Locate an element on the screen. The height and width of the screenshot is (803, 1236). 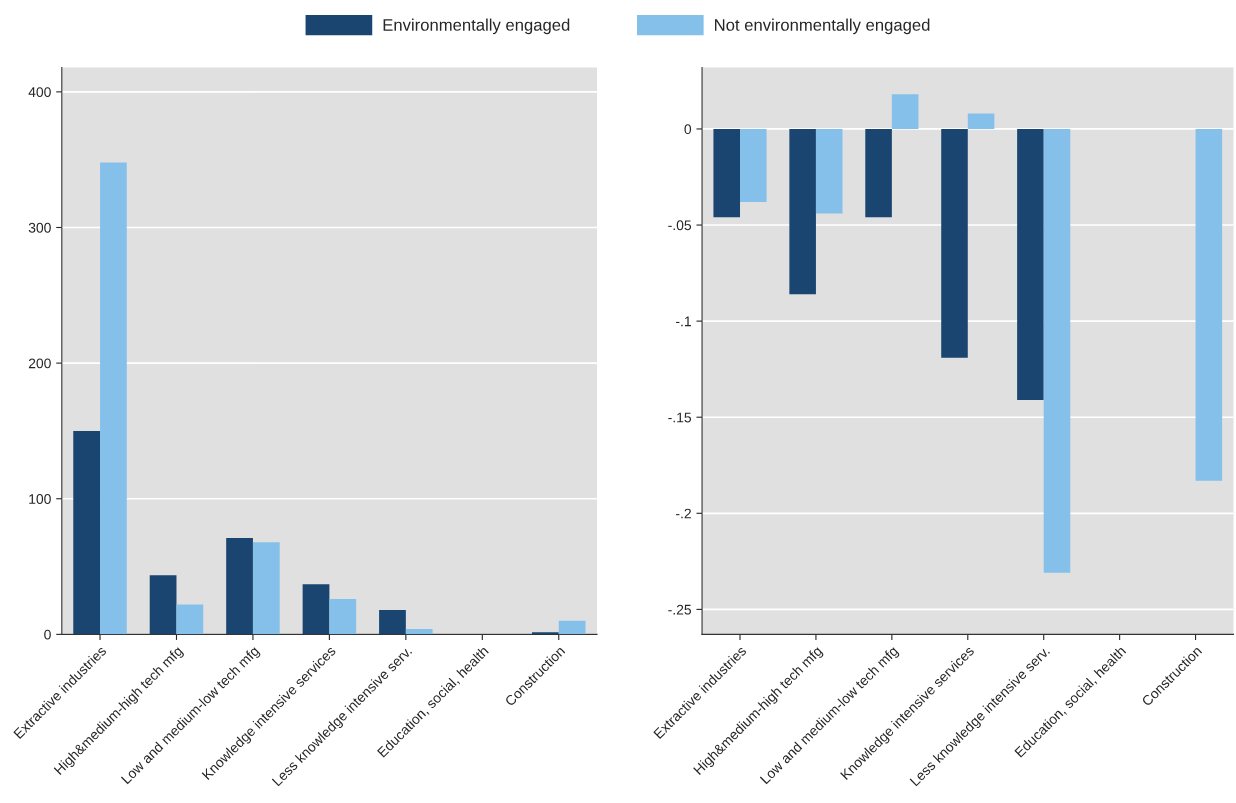
y-tick-label: 100 is located at coordinates (40, 499).